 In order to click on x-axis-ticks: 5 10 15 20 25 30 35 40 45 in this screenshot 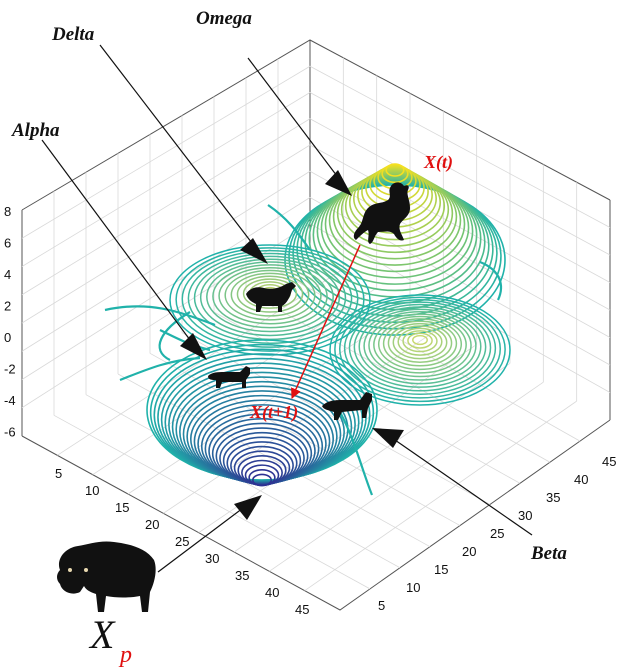, I will do `click(182, 541)`.